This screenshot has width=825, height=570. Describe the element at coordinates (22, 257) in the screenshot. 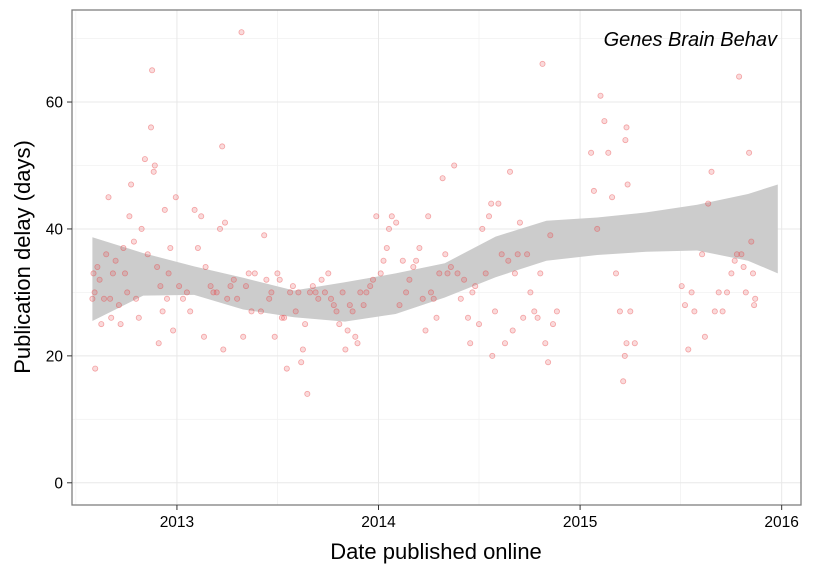

I see `y-axis-title: Publication delay (days)` at that location.